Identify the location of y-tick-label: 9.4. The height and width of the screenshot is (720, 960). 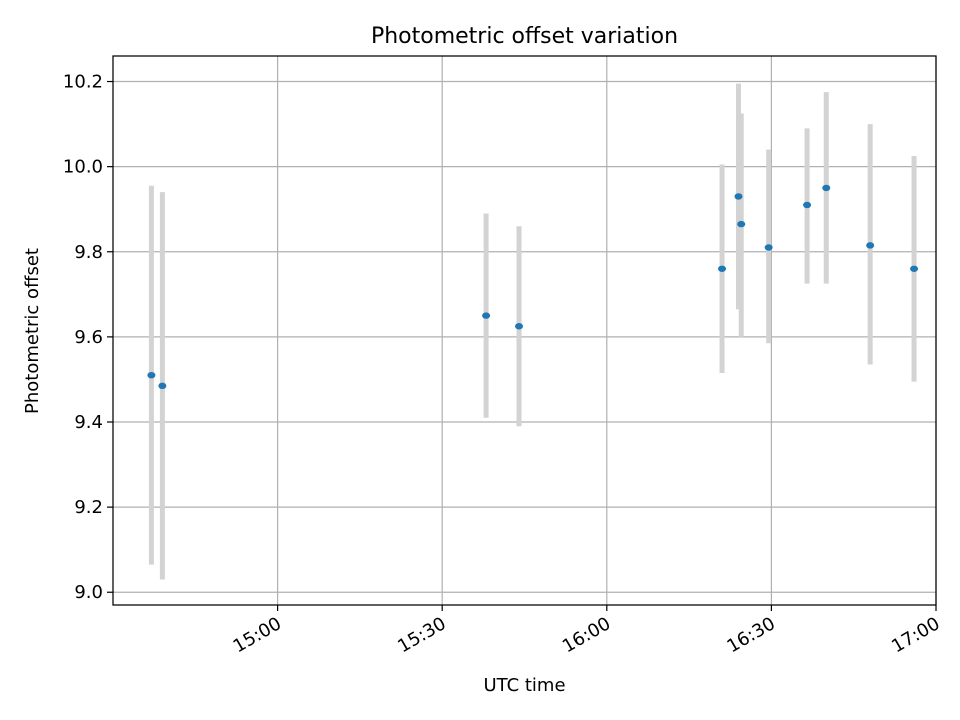
(88, 422).